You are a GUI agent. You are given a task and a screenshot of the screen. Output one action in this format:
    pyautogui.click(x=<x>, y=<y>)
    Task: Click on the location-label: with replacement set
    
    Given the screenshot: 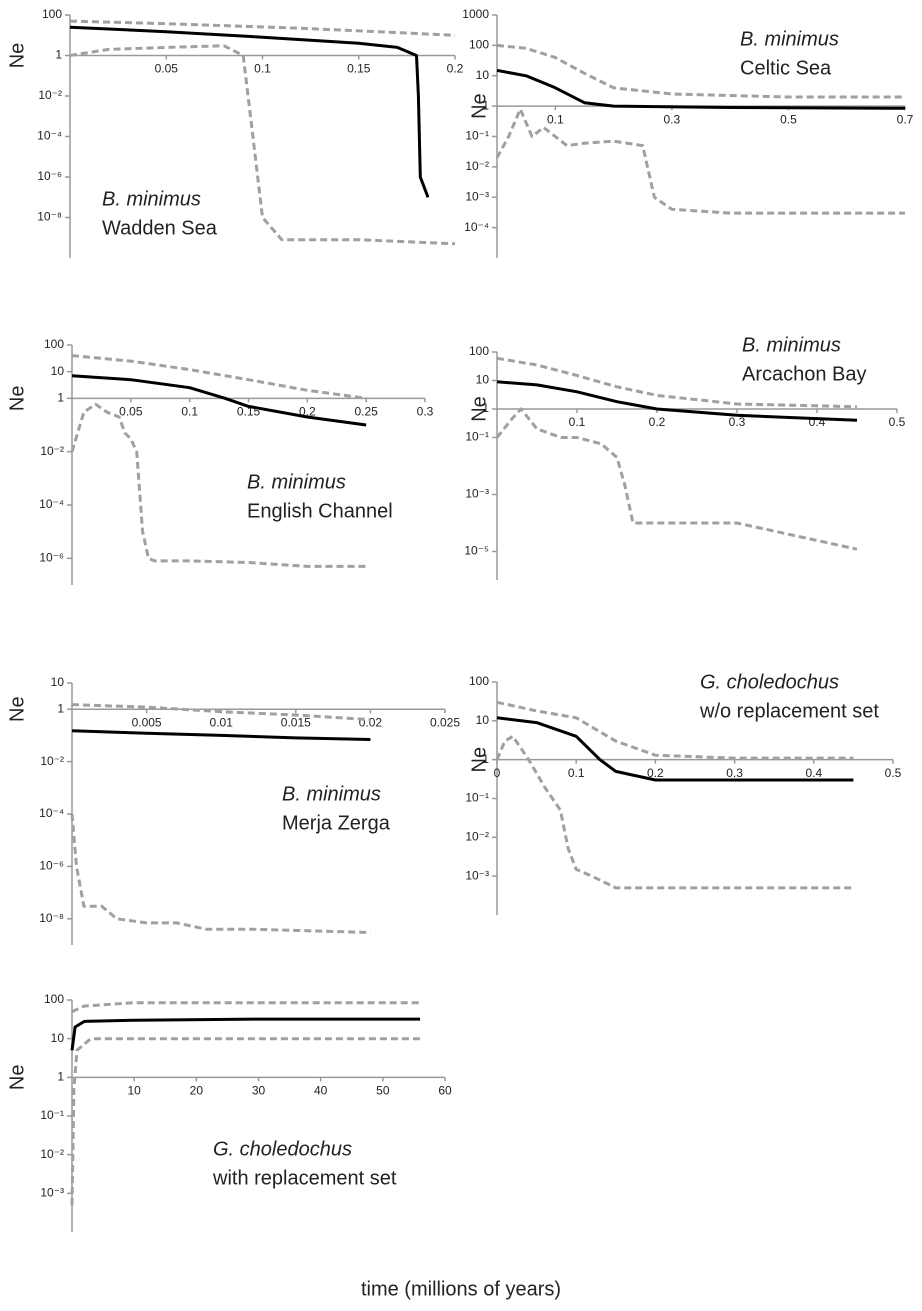 What is the action you would take?
    pyautogui.click(x=304, y=1178)
    